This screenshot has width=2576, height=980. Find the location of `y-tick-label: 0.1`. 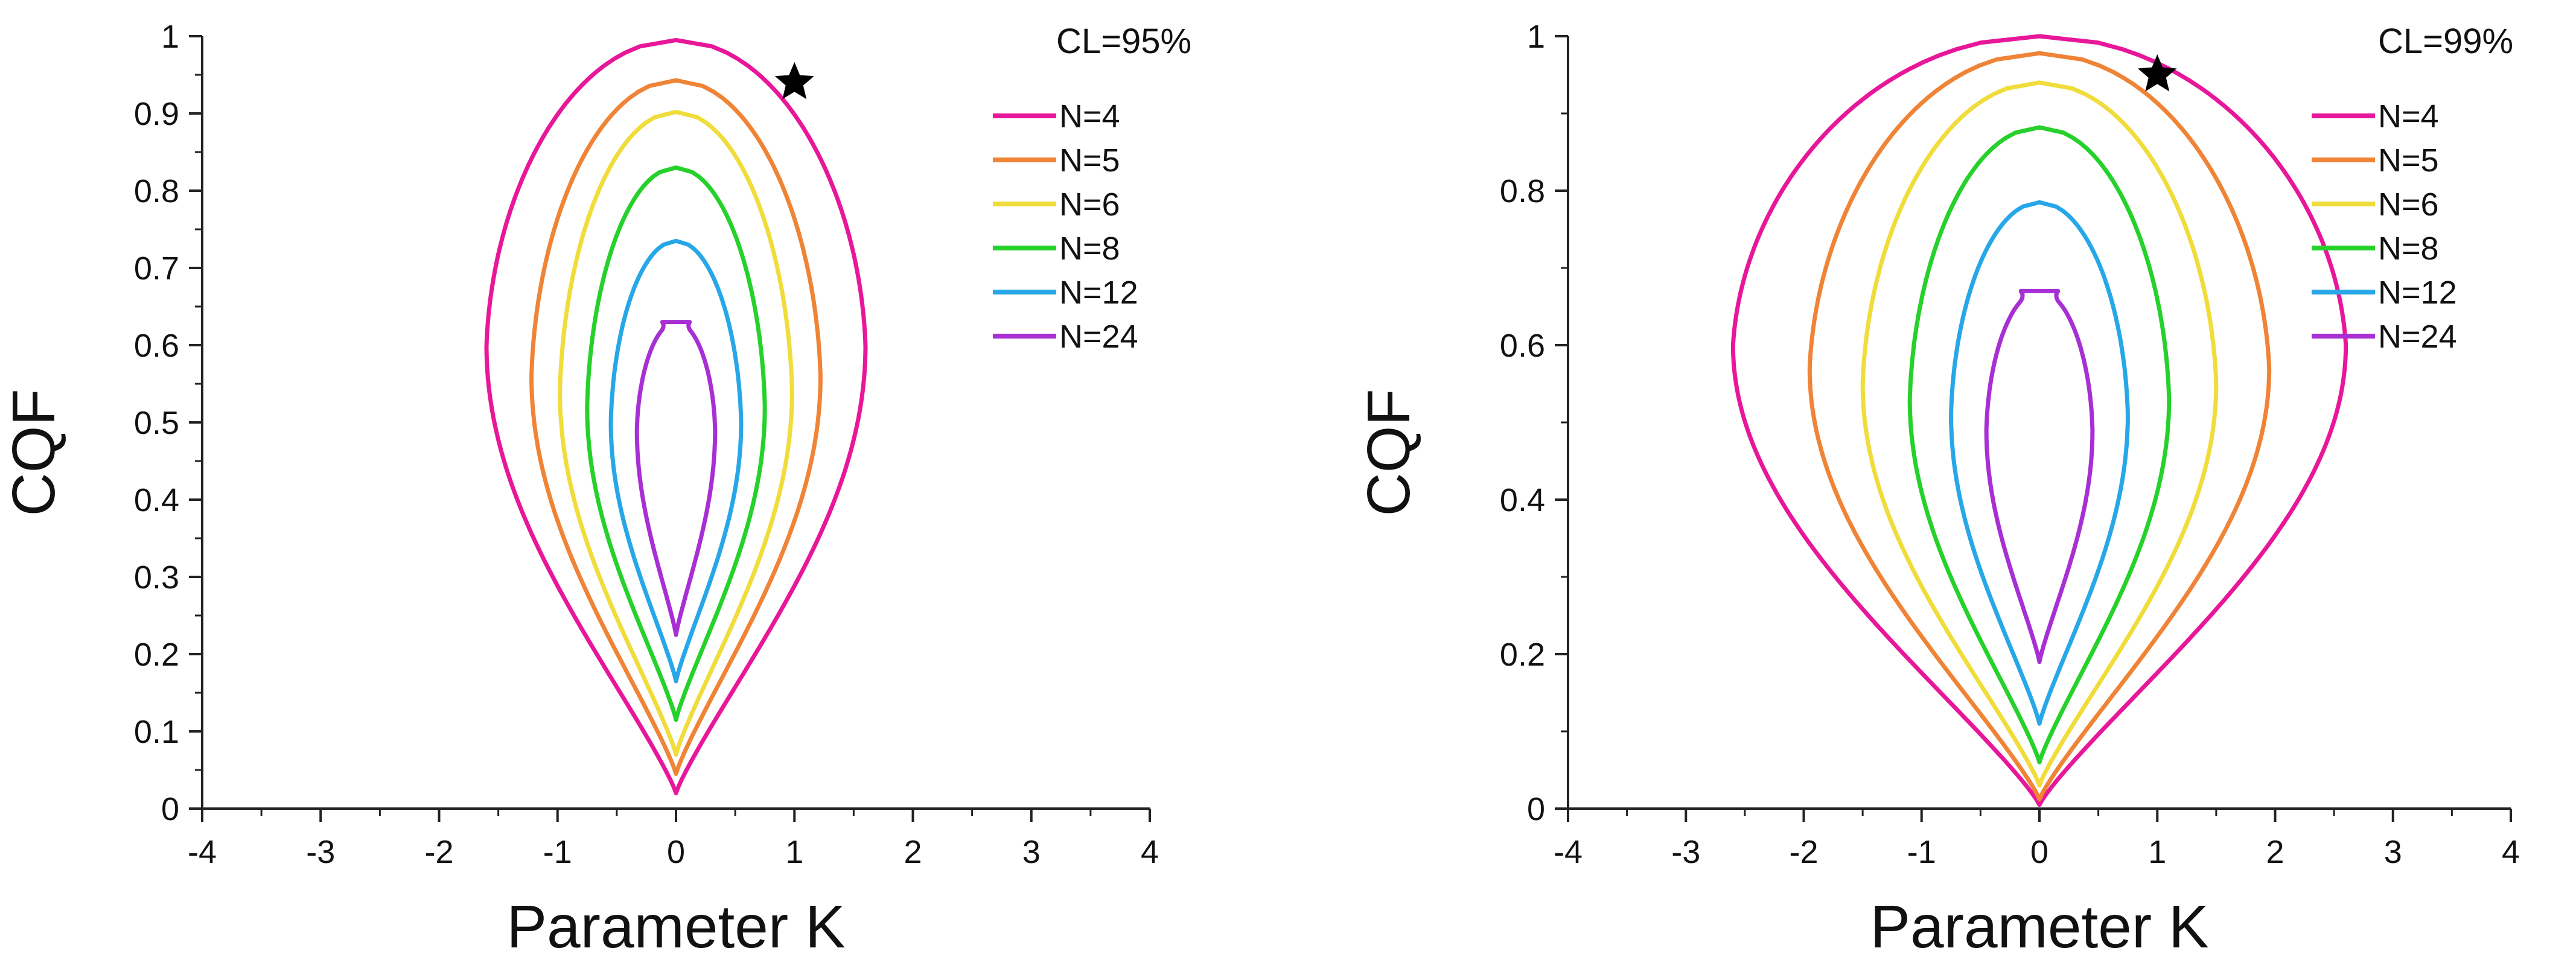

y-tick-label: 0.1 is located at coordinates (156, 732).